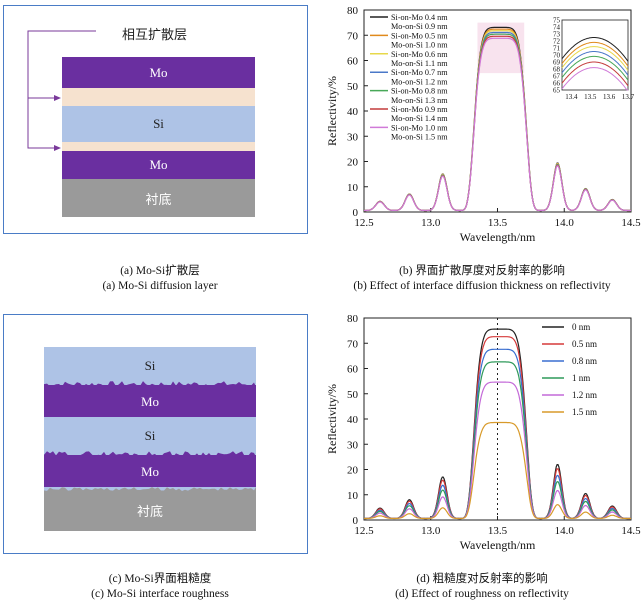  I want to click on caption-a-en: (a) Mo-Si diffusion layer, so click(160, 286).